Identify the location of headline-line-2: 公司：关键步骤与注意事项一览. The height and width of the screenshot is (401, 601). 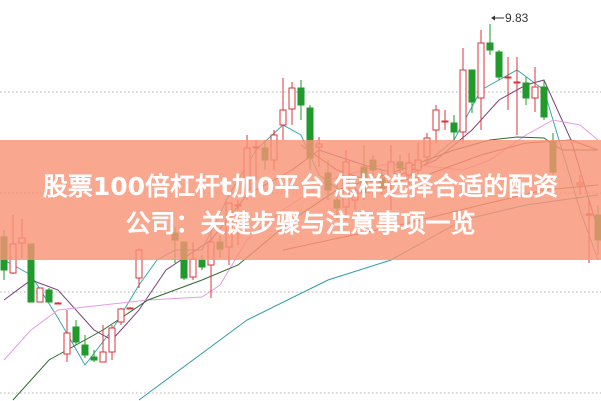
(300, 223).